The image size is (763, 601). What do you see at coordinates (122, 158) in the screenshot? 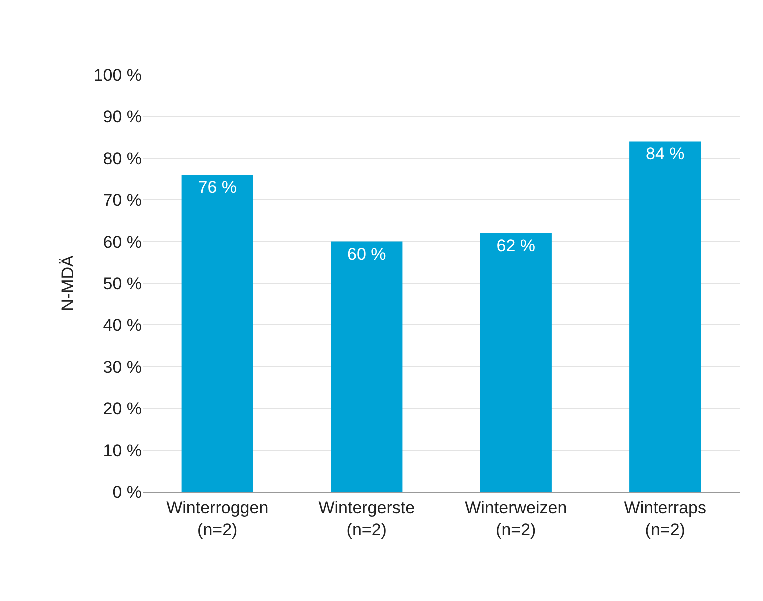
I see `y-tick-label: 80 %` at bounding box center [122, 158].